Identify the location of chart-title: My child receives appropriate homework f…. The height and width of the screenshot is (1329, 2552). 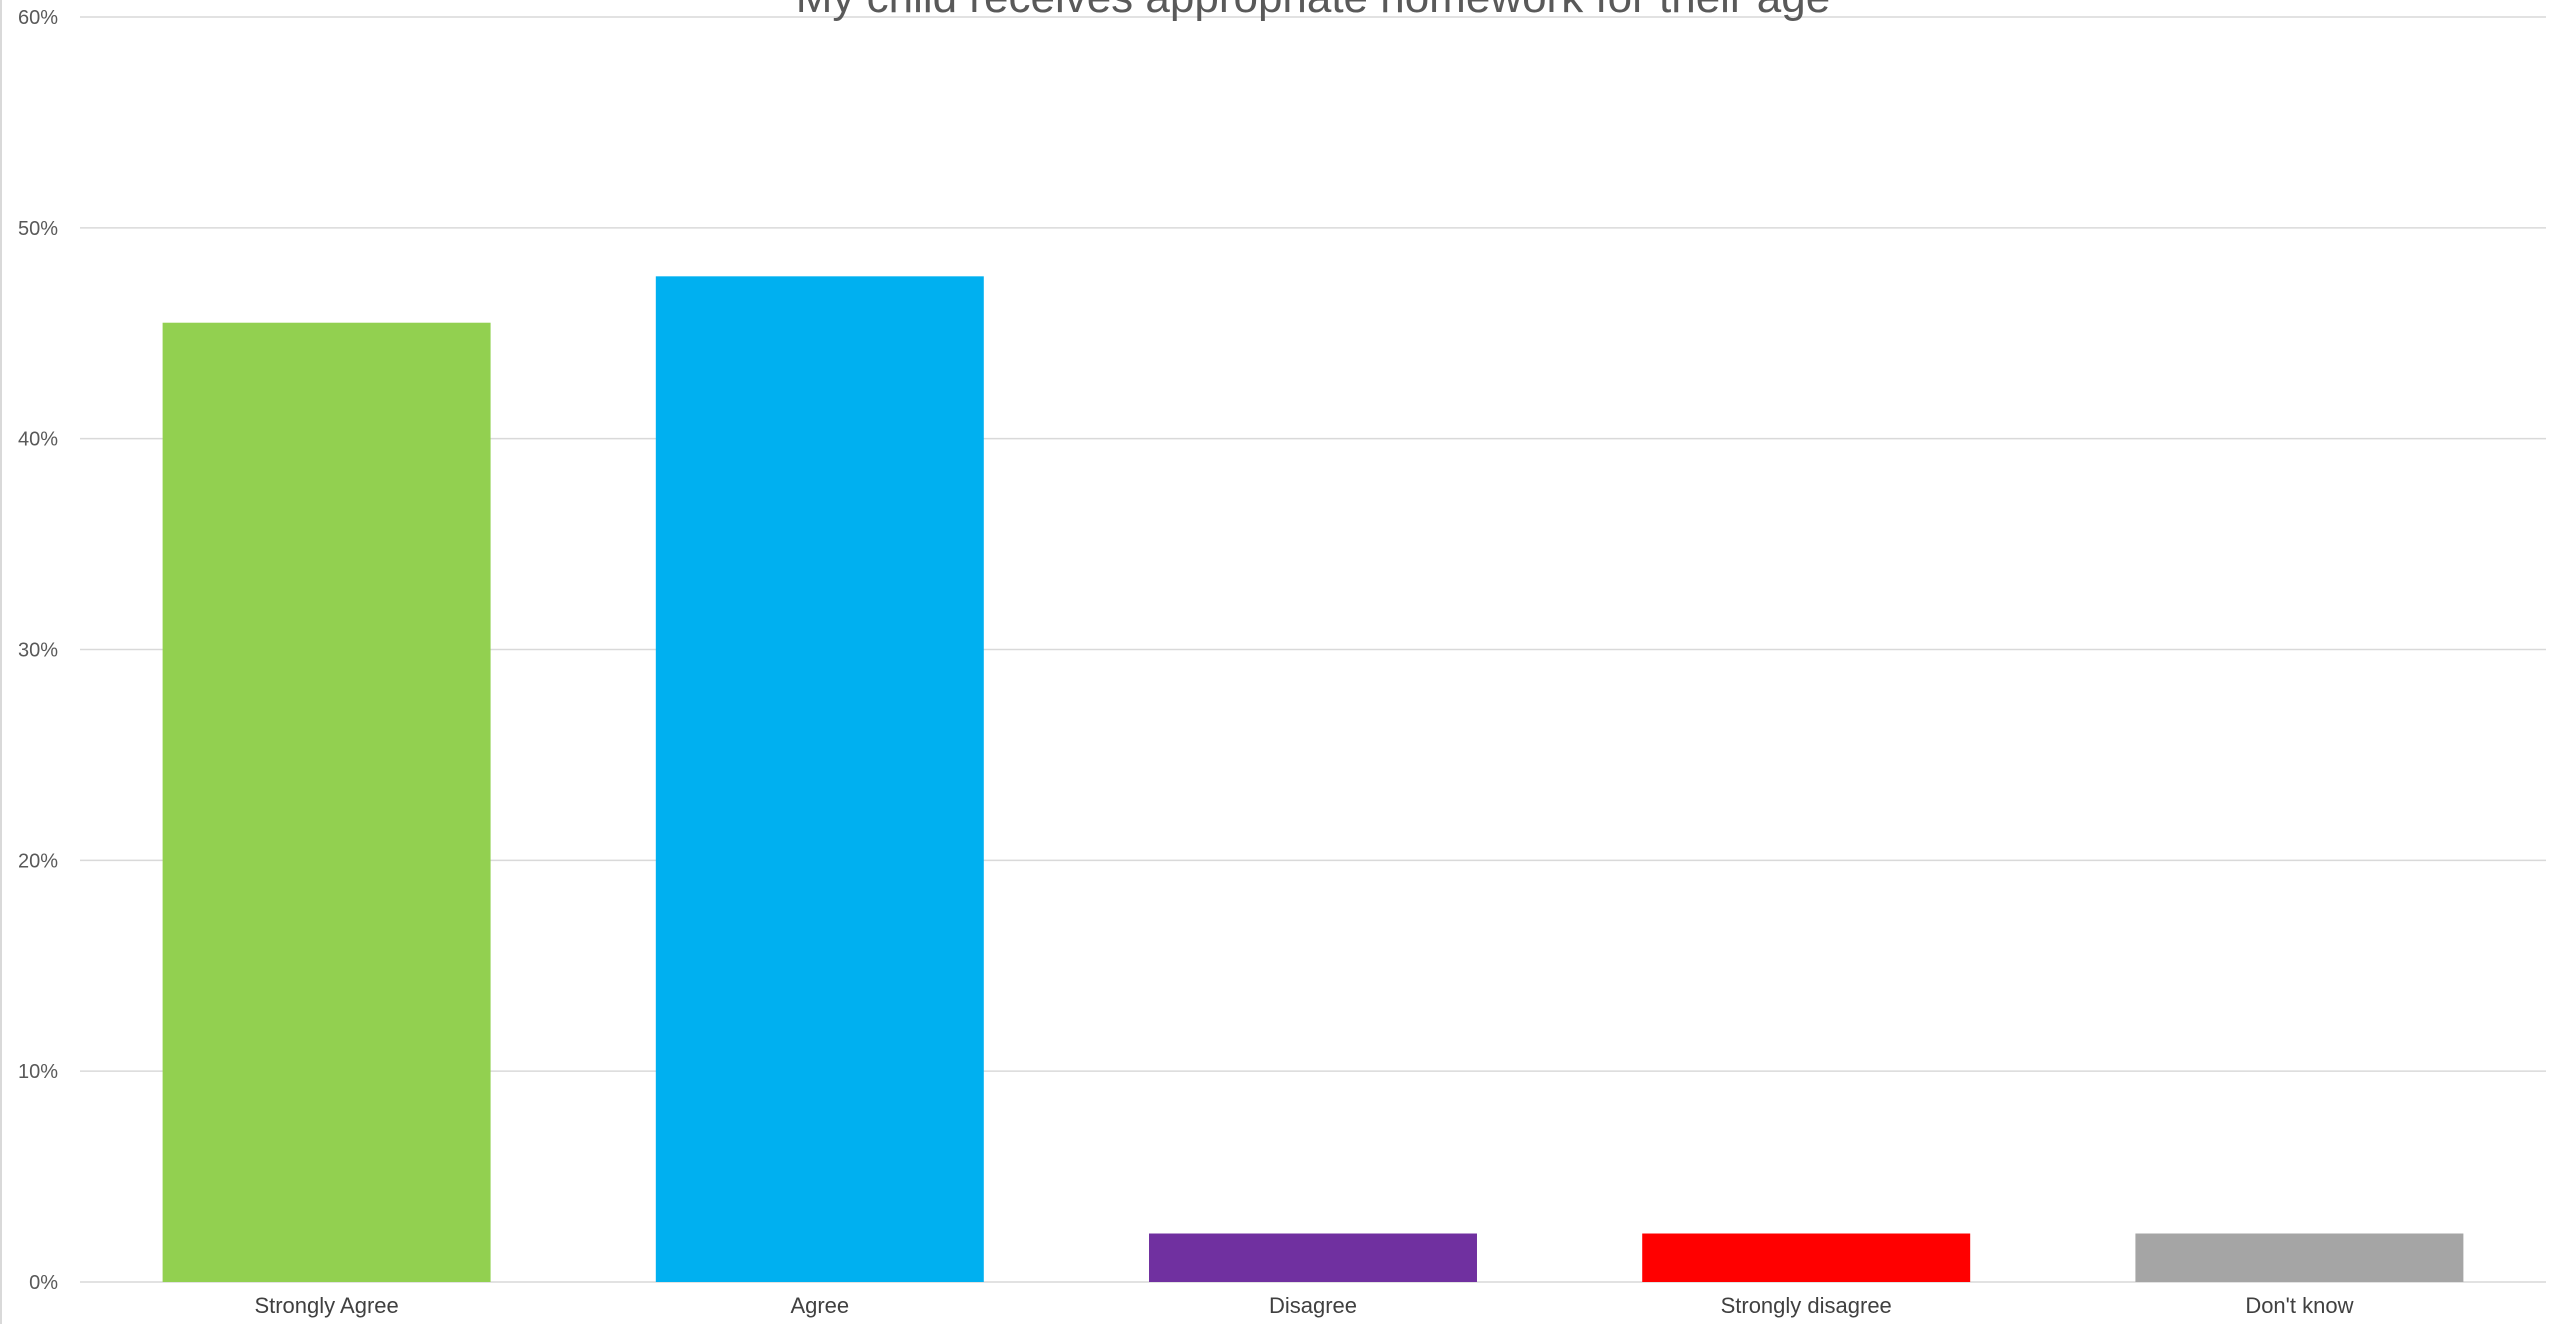
(1313, 11).